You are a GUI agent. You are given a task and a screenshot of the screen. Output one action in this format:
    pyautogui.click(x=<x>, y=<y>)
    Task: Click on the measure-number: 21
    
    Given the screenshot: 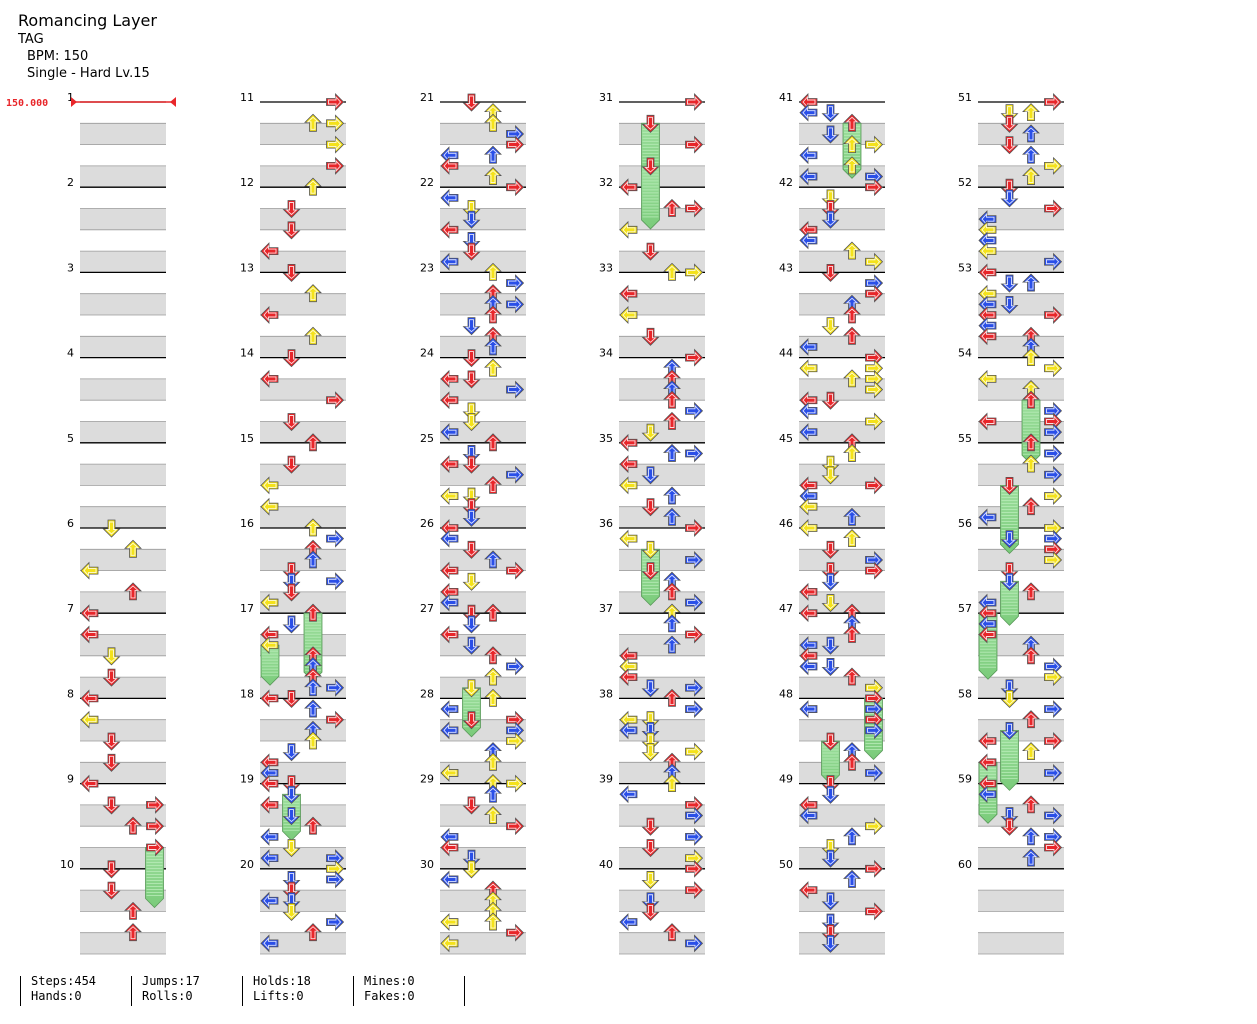 What is the action you would take?
    pyautogui.click(x=427, y=97)
    